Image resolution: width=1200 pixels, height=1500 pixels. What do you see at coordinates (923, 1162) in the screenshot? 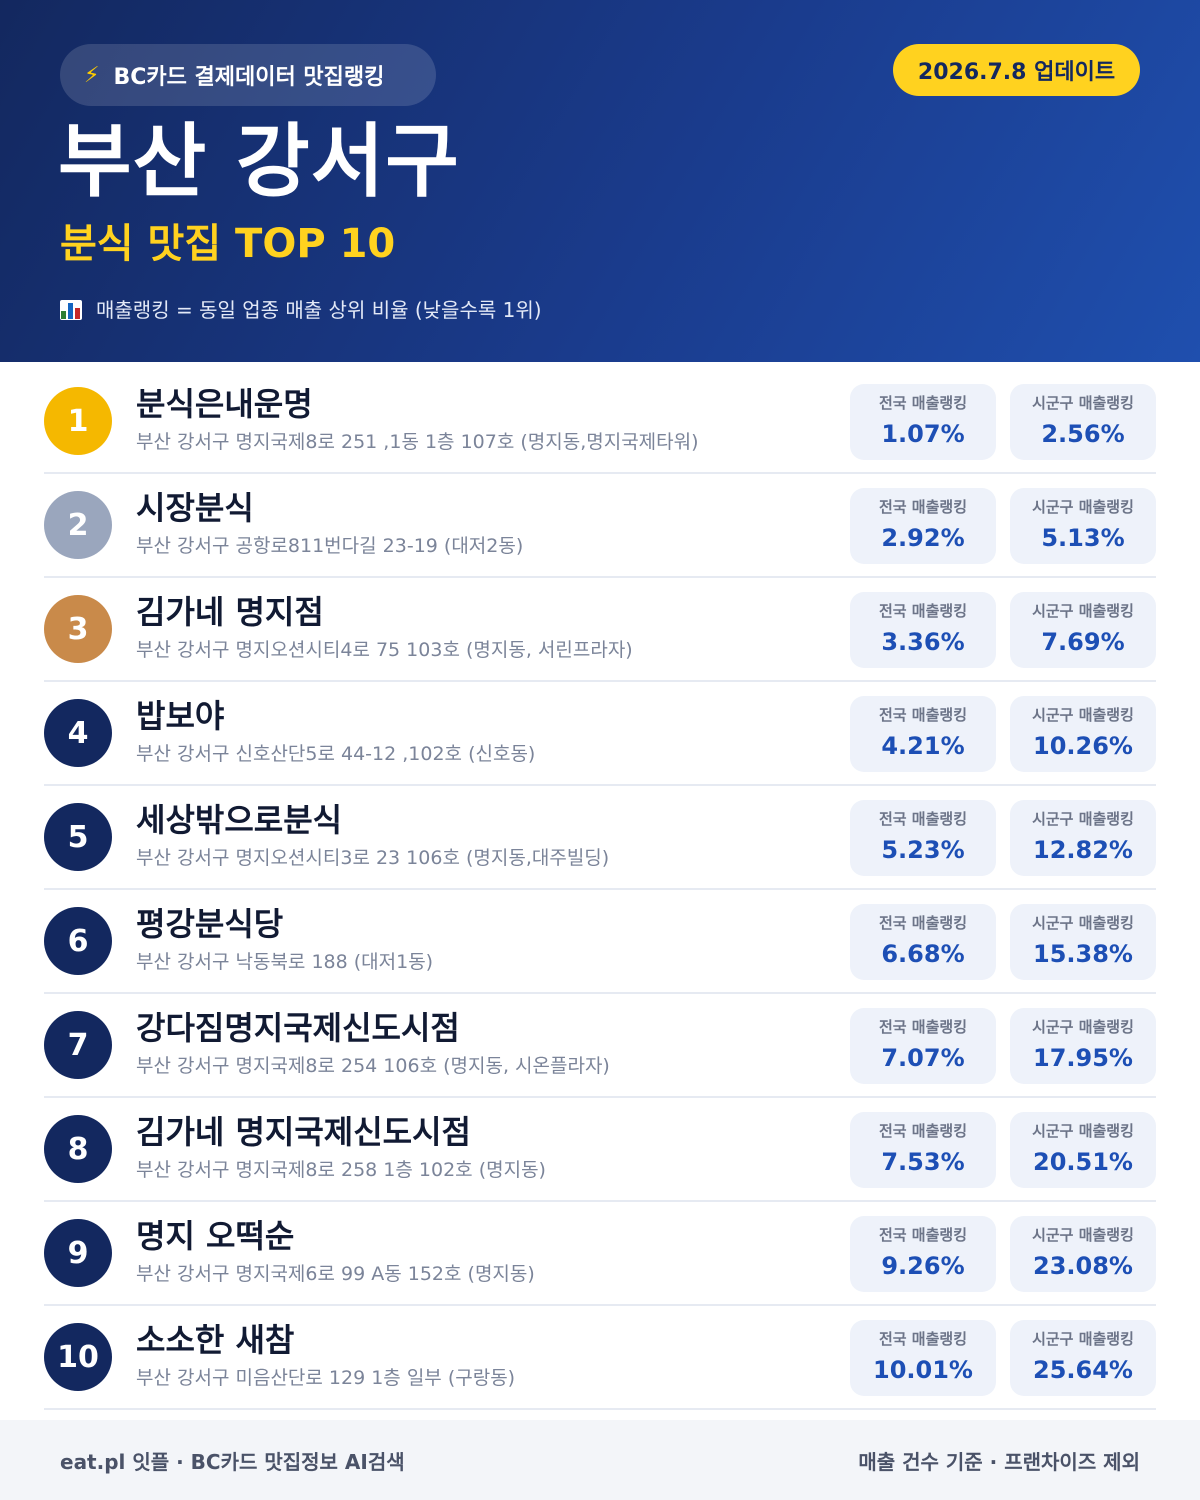
I see `national-ranking-value: 7.53%` at bounding box center [923, 1162].